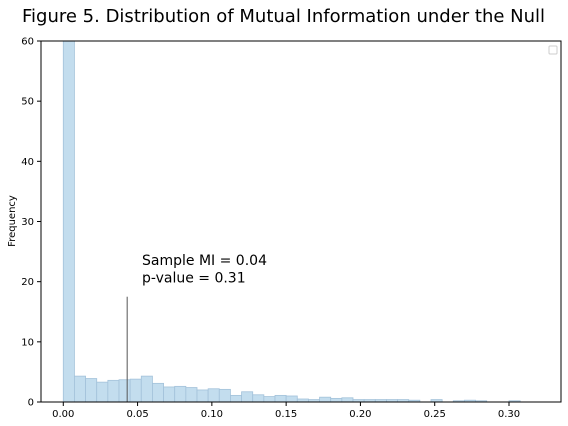  What do you see at coordinates (212, 414) in the screenshot?
I see `x-tick-label: 0.10` at bounding box center [212, 414].